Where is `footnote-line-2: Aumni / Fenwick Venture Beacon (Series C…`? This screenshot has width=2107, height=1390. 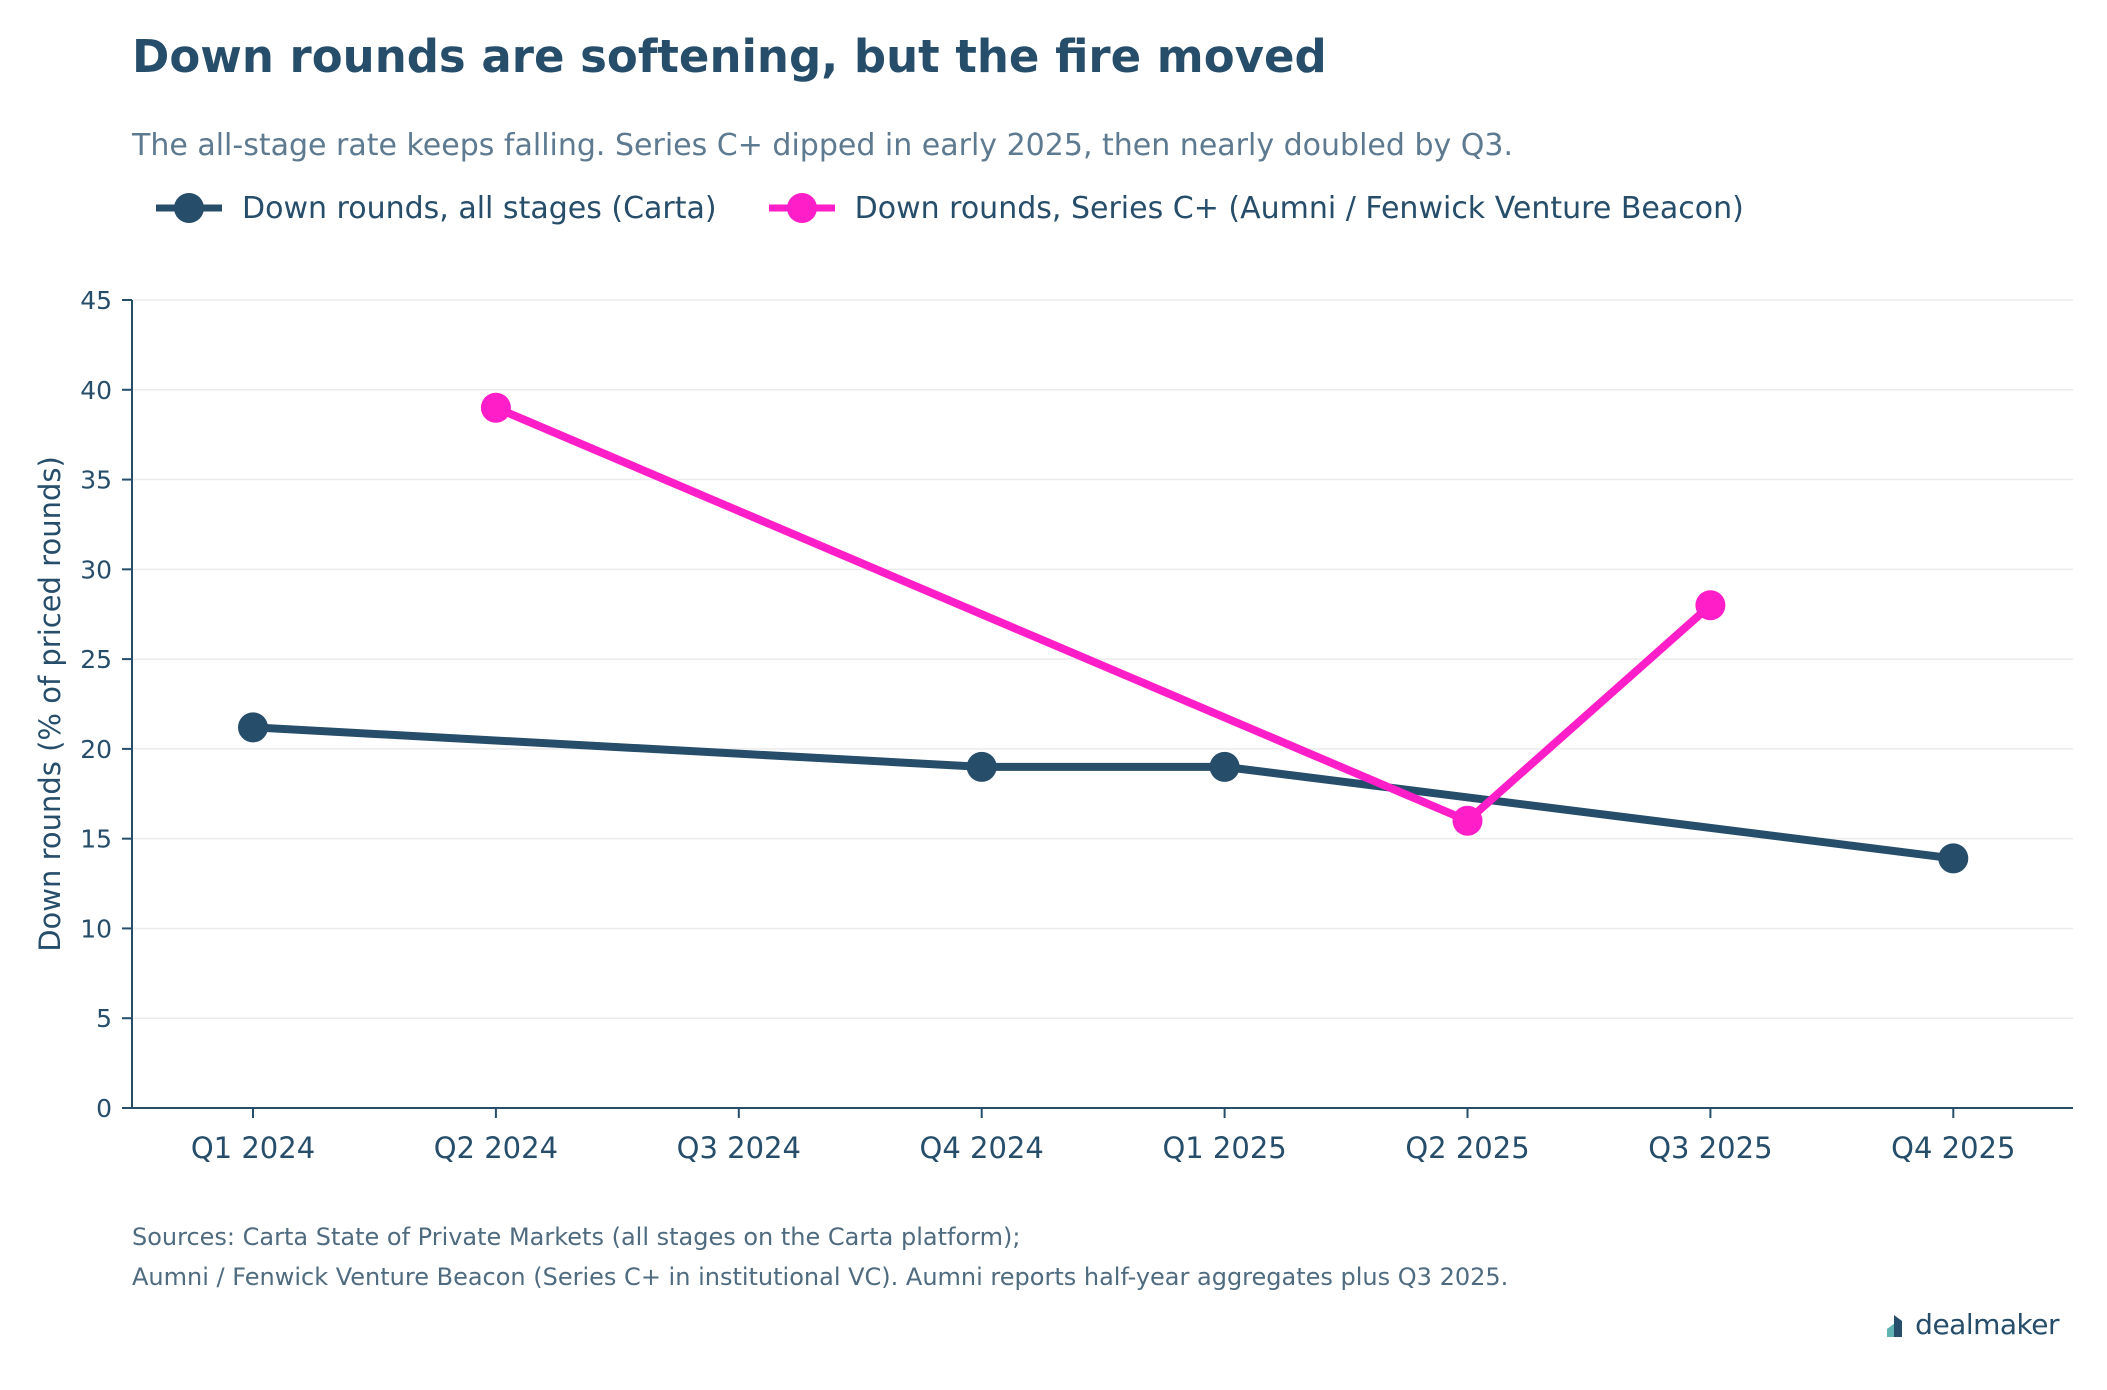
footnote-line-2: Aumni / Fenwick Venture Beacon (Series C… is located at coordinates (820, 1277).